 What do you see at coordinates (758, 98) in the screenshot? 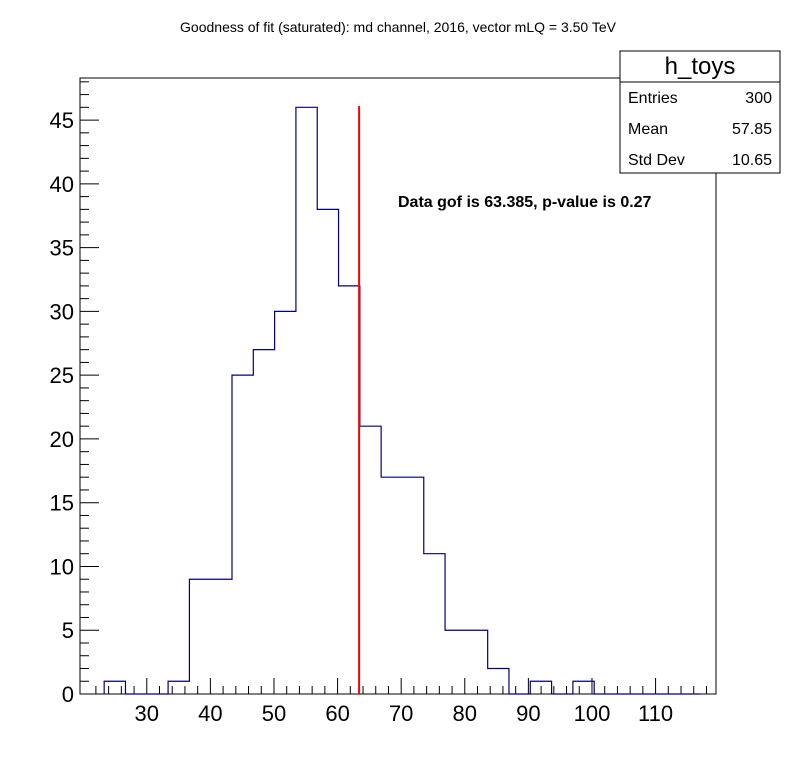
I see `stats-row-value: 300` at bounding box center [758, 98].